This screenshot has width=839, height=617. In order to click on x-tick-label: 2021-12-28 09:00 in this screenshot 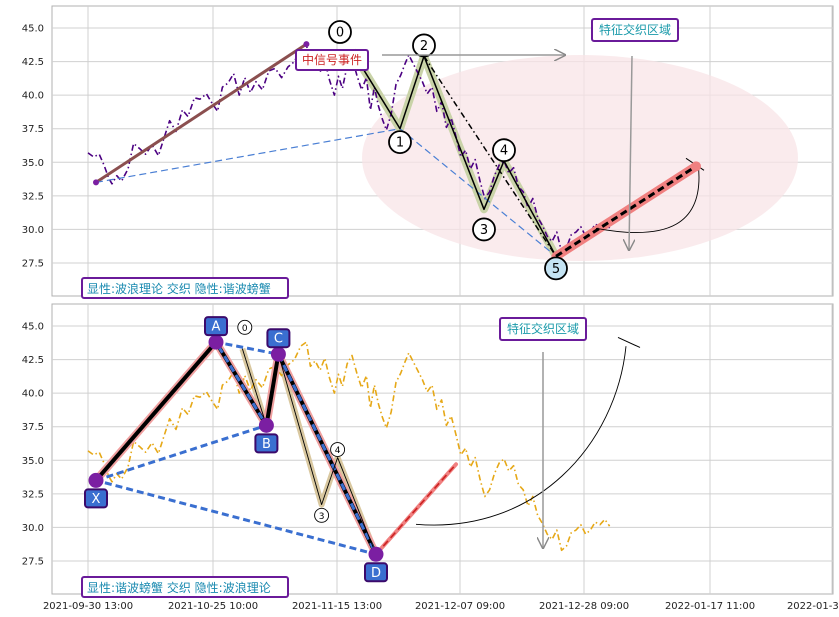, I will do `click(584, 606)`.